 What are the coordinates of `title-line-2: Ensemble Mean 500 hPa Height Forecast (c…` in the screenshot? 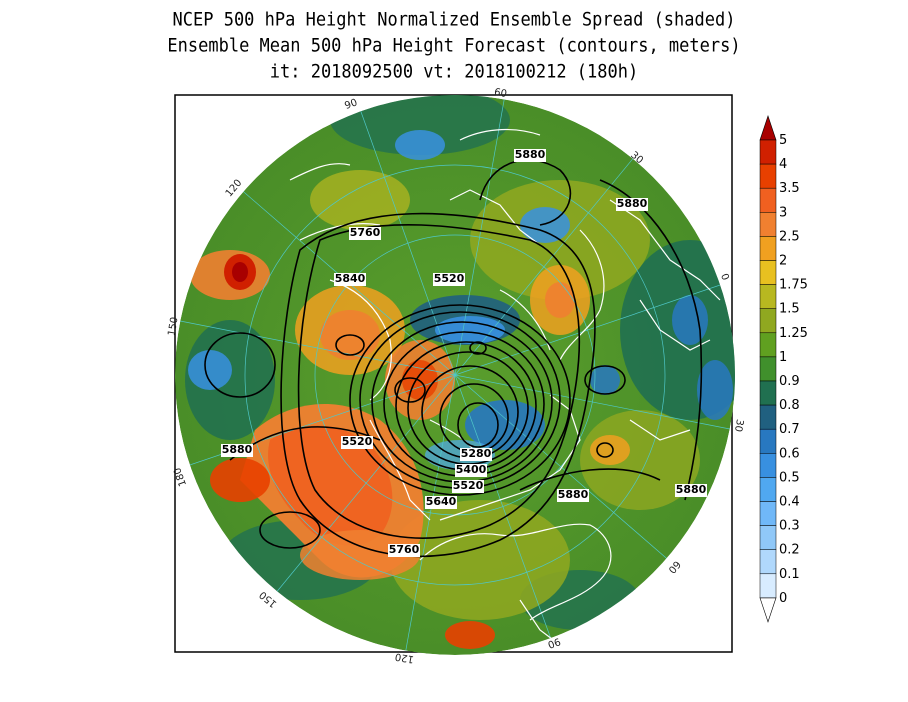 It's located at (454, 46).